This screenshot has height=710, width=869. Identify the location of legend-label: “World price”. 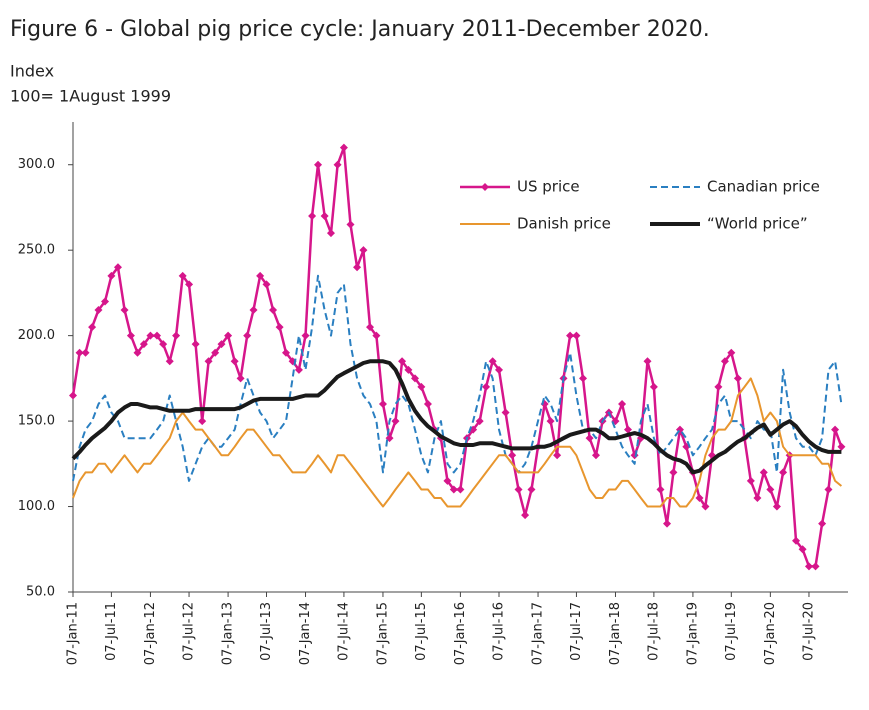
(757, 224).